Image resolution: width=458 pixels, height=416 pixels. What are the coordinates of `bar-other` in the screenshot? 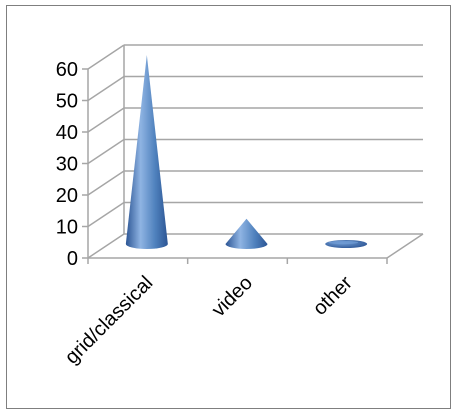 It's located at (346, 244).